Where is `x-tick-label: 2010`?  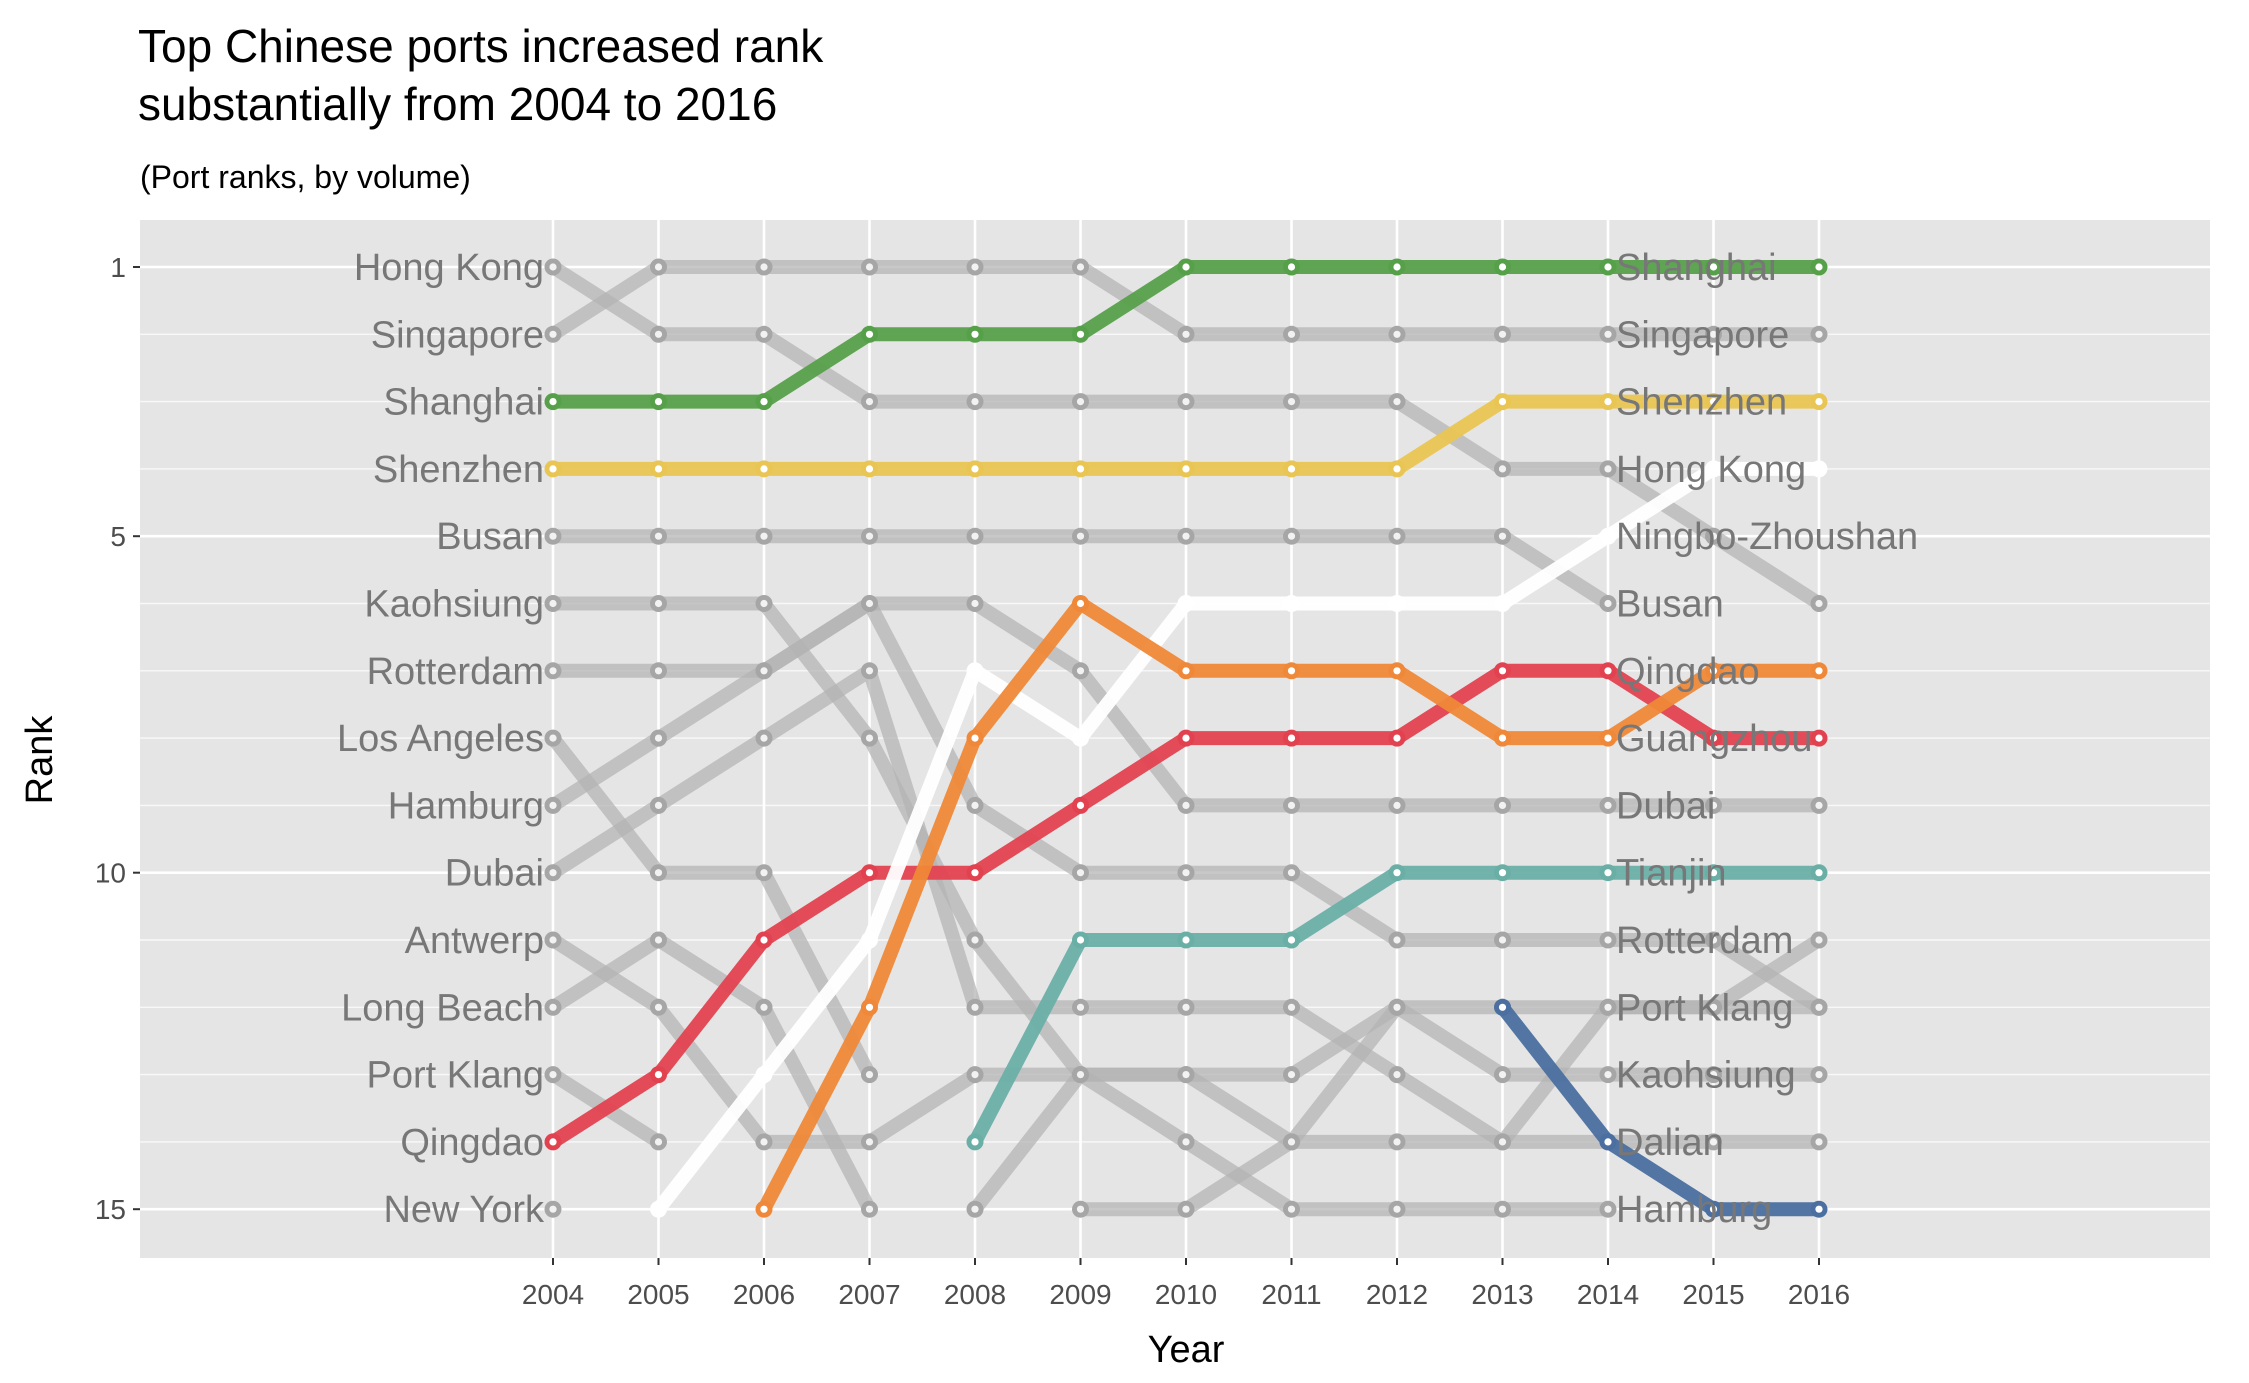
x-tick-label: 2010 is located at coordinates (1186, 1294).